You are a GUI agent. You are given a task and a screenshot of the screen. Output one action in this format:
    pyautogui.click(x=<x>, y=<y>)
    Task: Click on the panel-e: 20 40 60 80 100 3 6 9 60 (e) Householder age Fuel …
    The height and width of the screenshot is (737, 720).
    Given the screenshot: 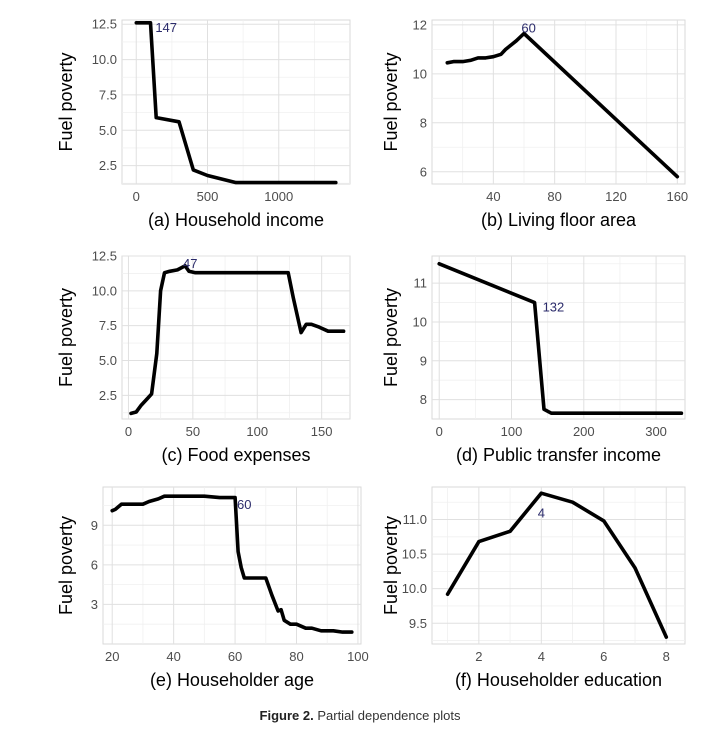 What is the action you would take?
    pyautogui.click(x=212, y=588)
    